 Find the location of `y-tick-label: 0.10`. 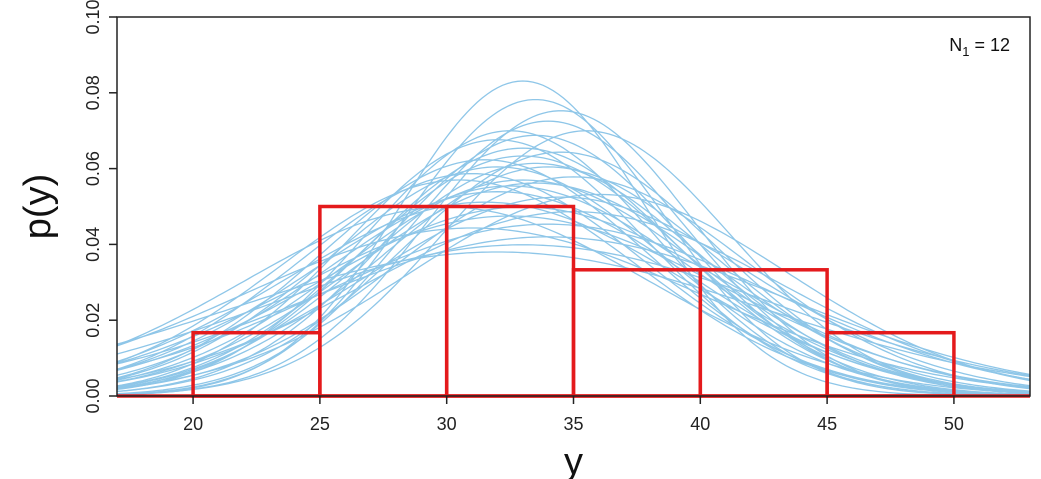

y-tick-label: 0.10 is located at coordinates (93, 17).